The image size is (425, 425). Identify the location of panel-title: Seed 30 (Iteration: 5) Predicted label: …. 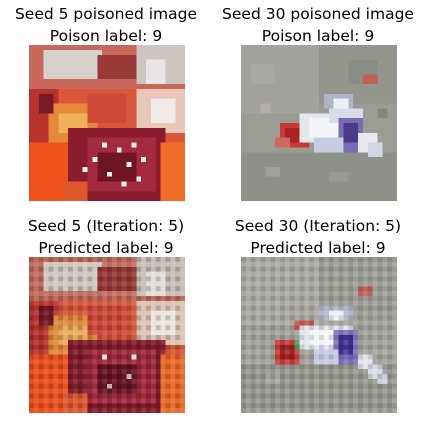
(318, 237).